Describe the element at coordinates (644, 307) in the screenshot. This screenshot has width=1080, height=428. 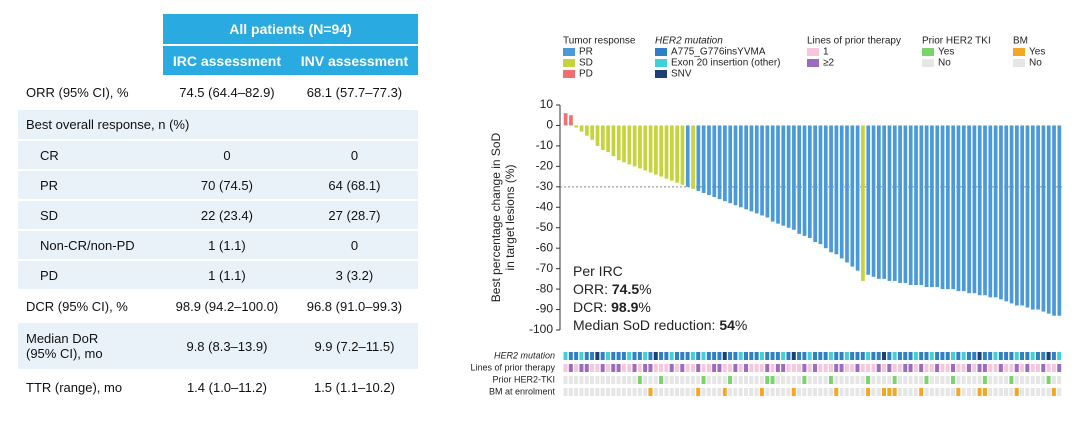
I see `annotation-part: %` at that location.